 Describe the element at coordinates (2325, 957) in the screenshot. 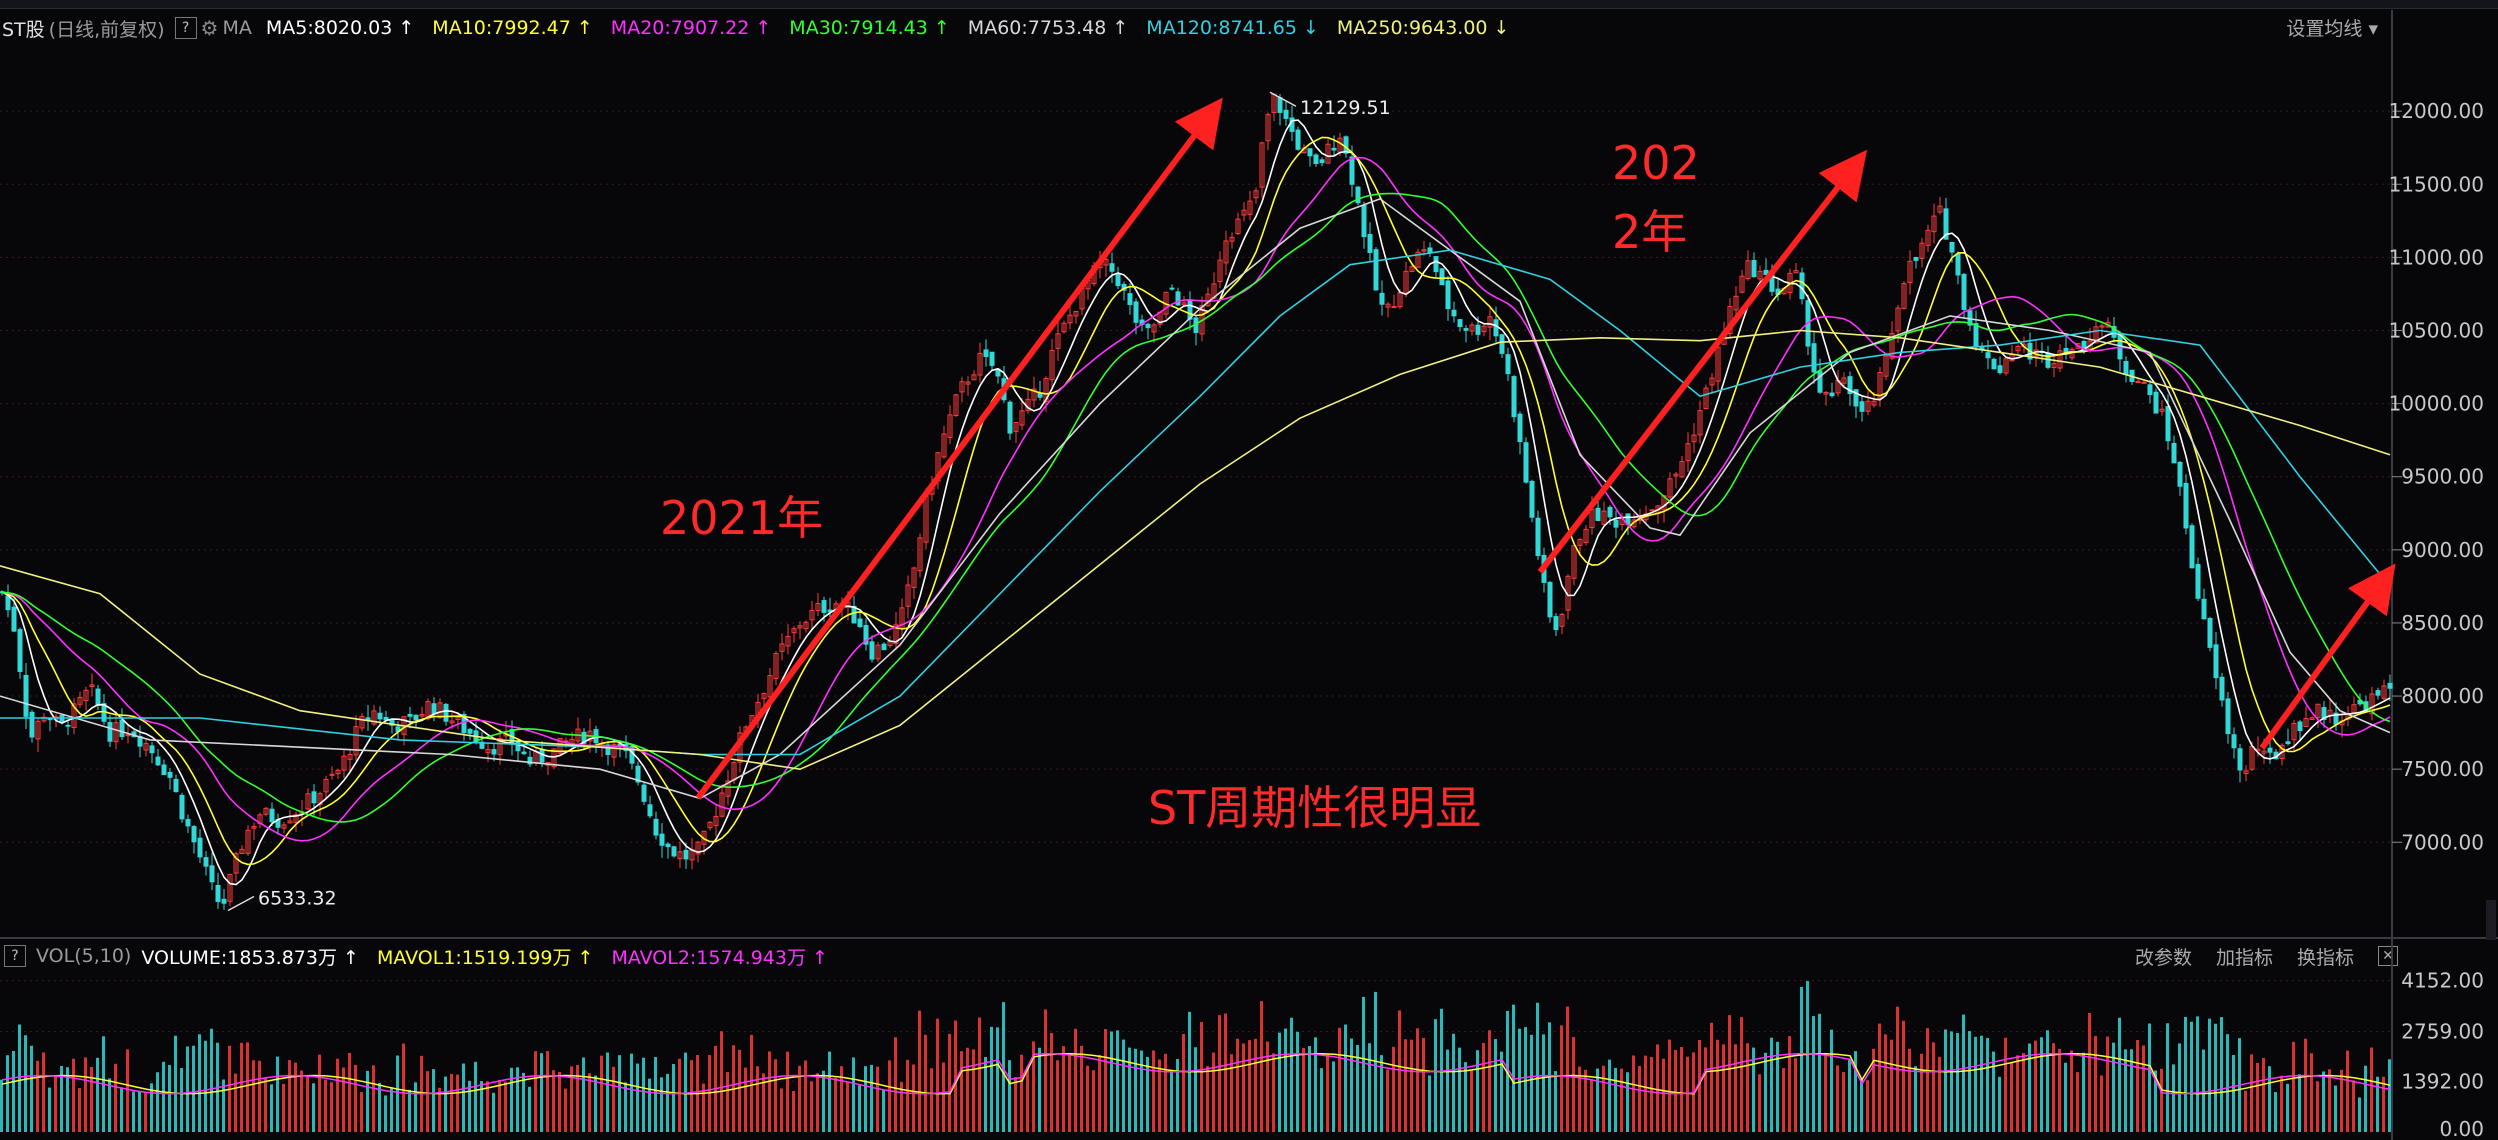

I see `switch-indicator-button: 换指标` at that location.